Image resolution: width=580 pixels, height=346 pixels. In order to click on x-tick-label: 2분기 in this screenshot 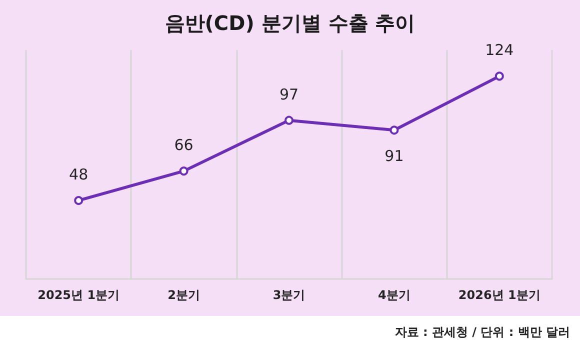, I will do `click(184, 295)`.